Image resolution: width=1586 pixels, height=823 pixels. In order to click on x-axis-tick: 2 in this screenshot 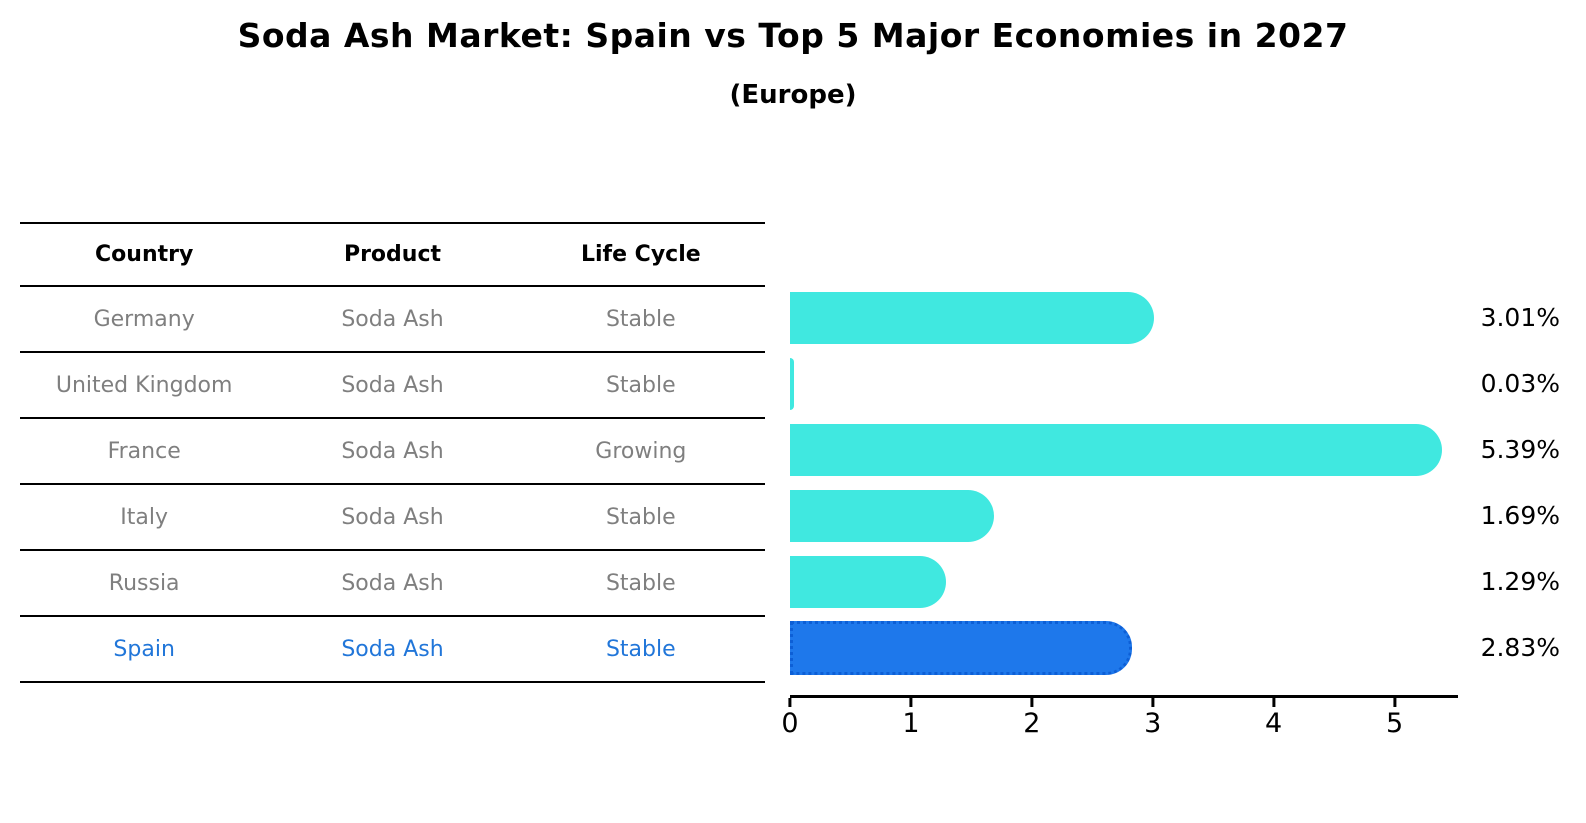, I will do `click(1031, 718)`.